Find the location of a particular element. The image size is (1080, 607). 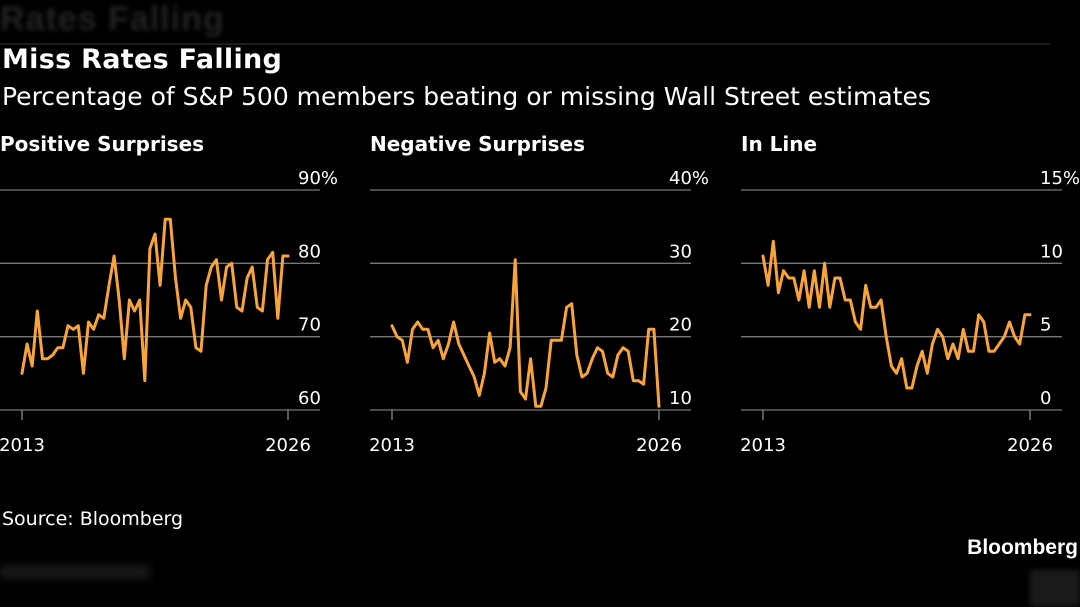

panel-1-x-tick-label: 2026 is located at coordinates (288, 445).